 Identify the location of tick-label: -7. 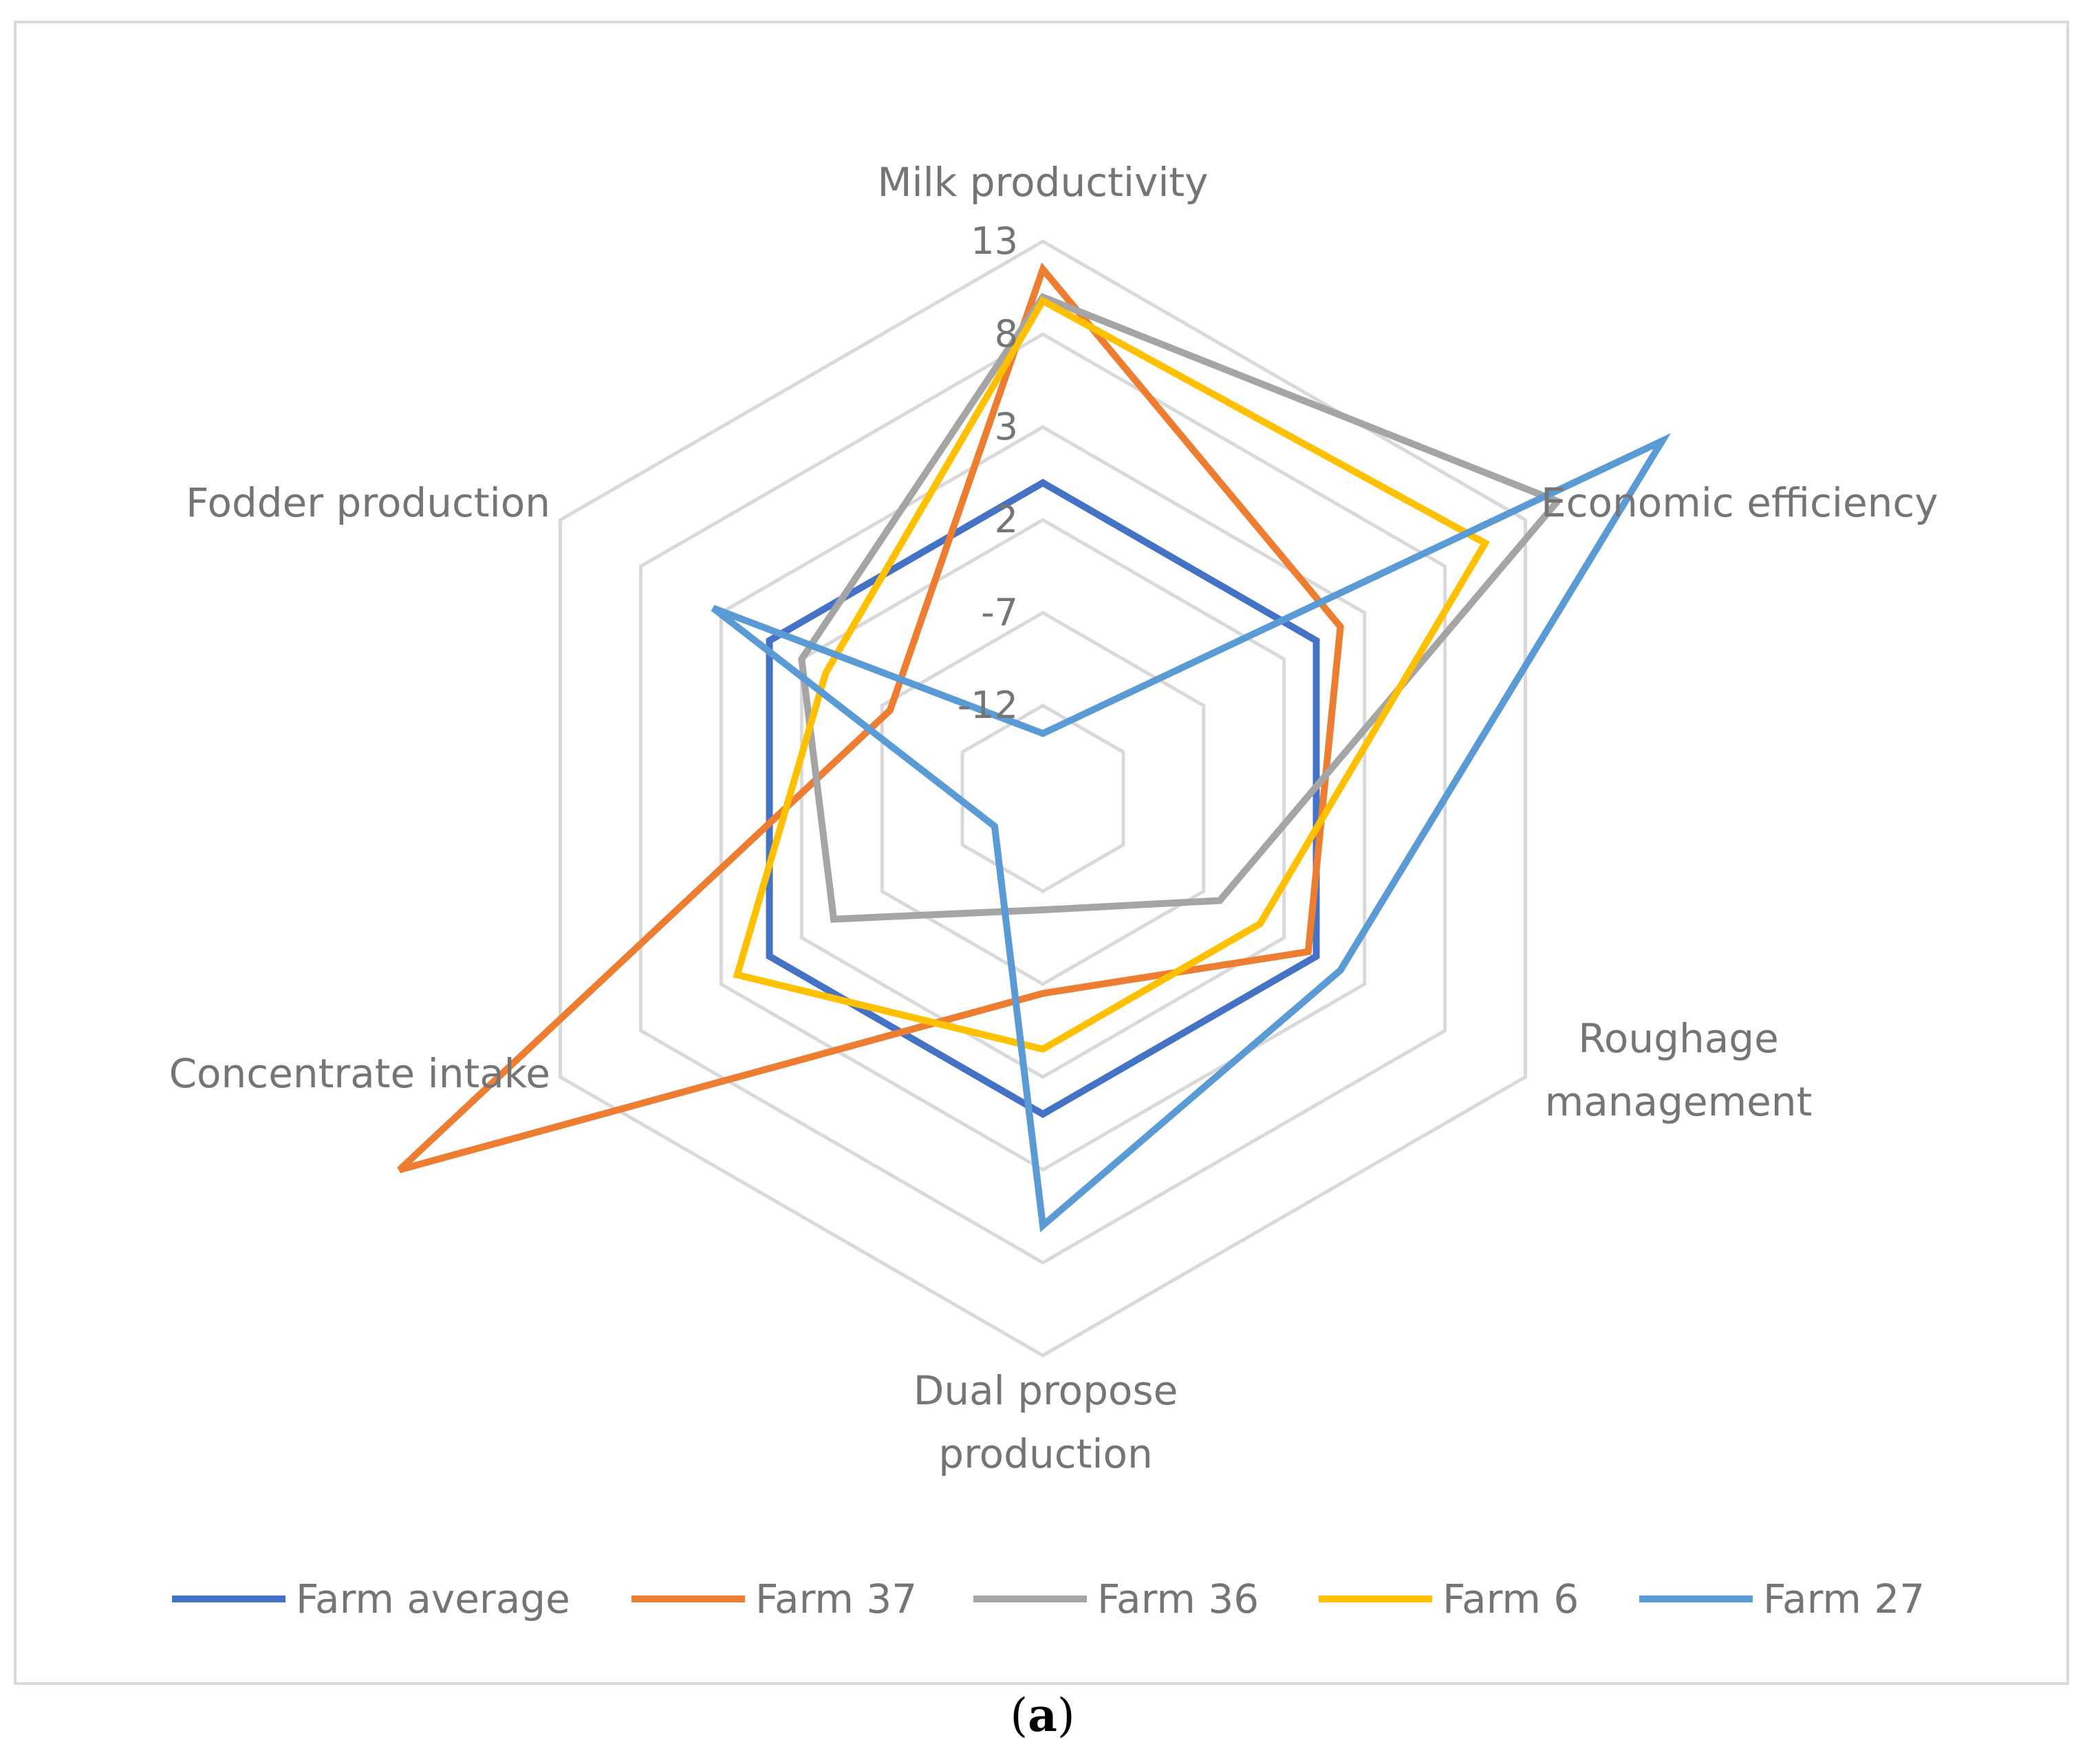
(999, 612).